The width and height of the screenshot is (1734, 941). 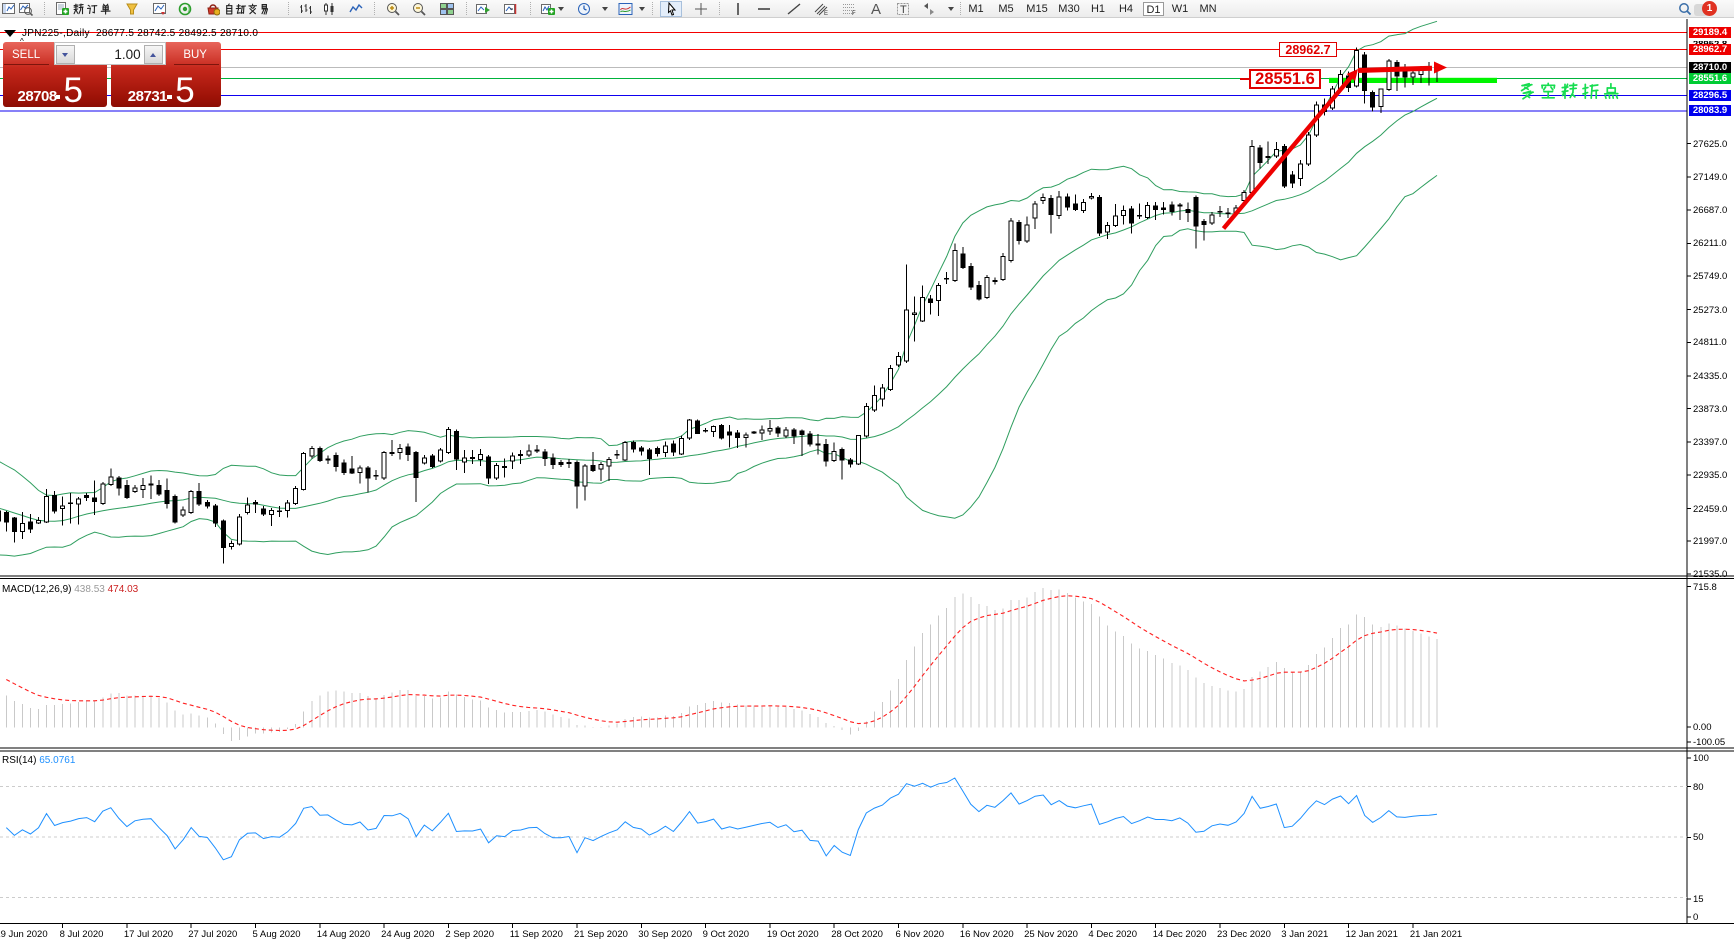 What do you see at coordinates (903, 10) in the screenshot?
I see `svg-text: T` at bounding box center [903, 10].